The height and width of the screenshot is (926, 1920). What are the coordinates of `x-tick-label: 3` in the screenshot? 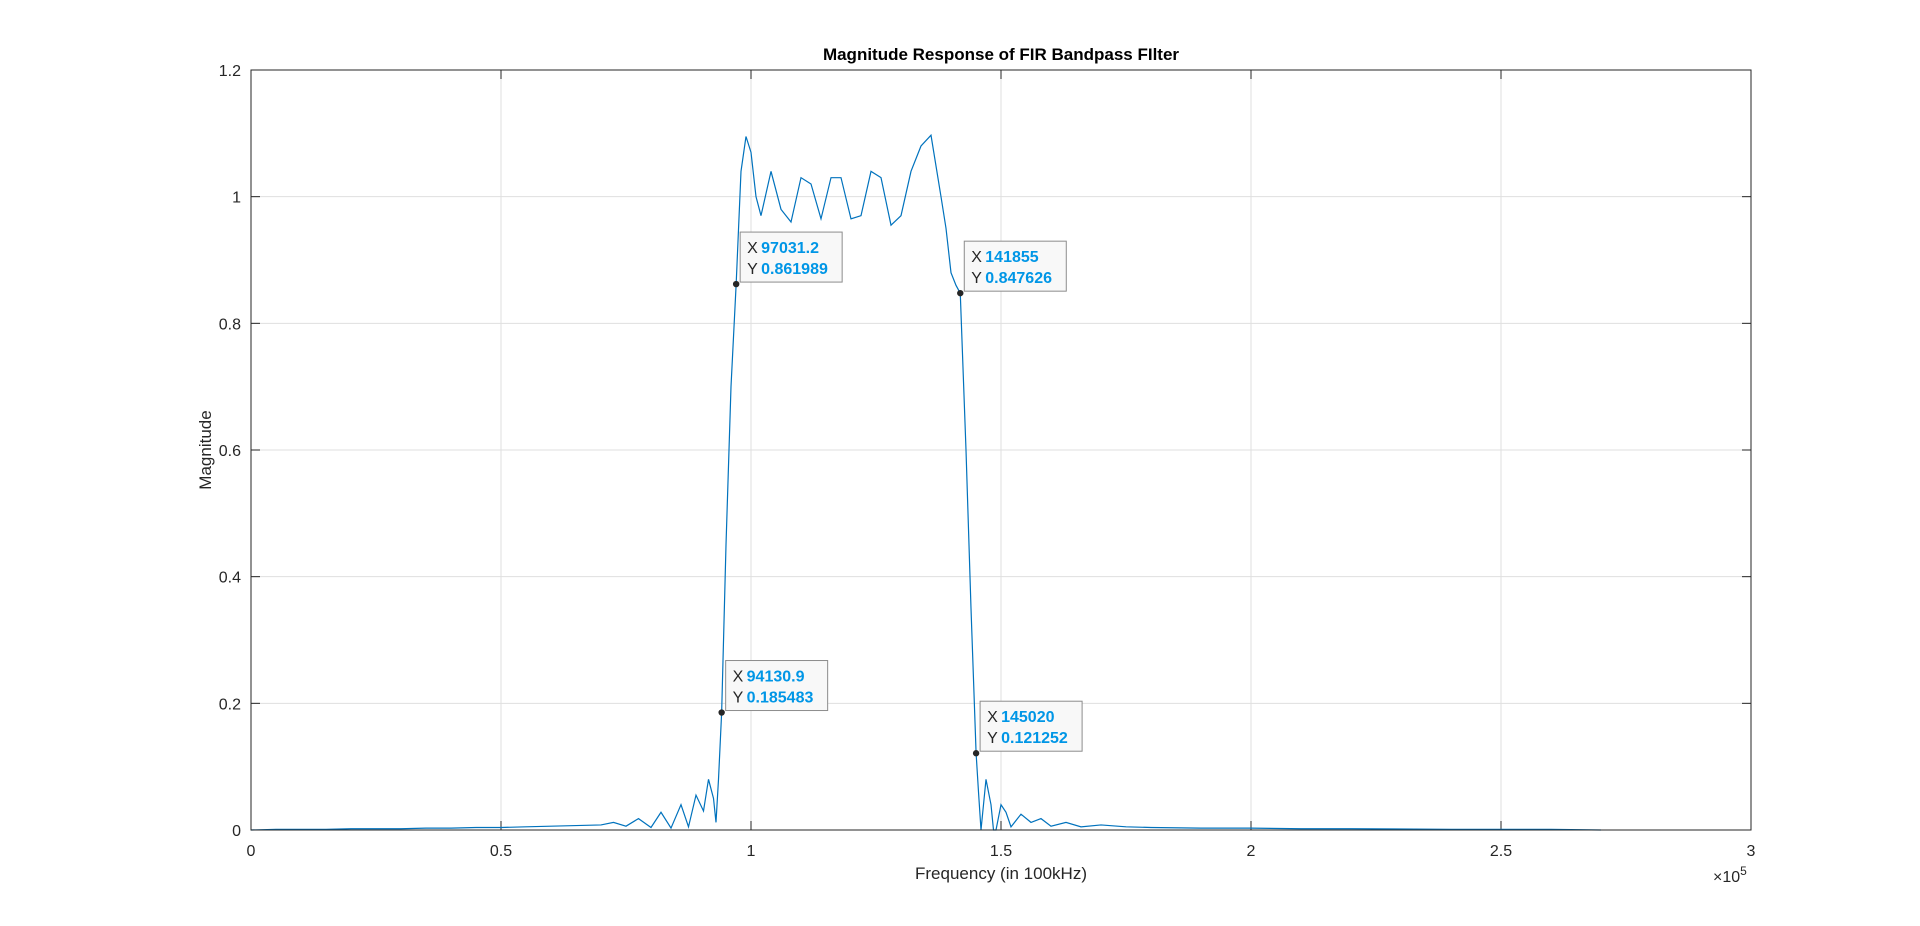 It's located at (1751, 851).